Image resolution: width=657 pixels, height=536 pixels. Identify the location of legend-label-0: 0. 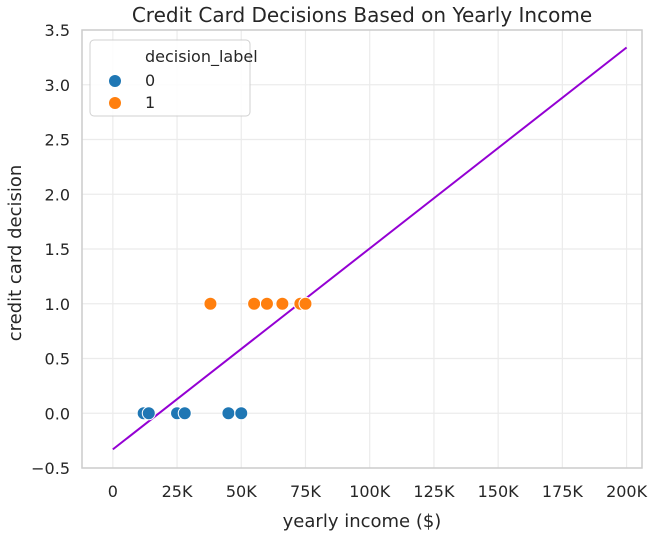
(150, 80).